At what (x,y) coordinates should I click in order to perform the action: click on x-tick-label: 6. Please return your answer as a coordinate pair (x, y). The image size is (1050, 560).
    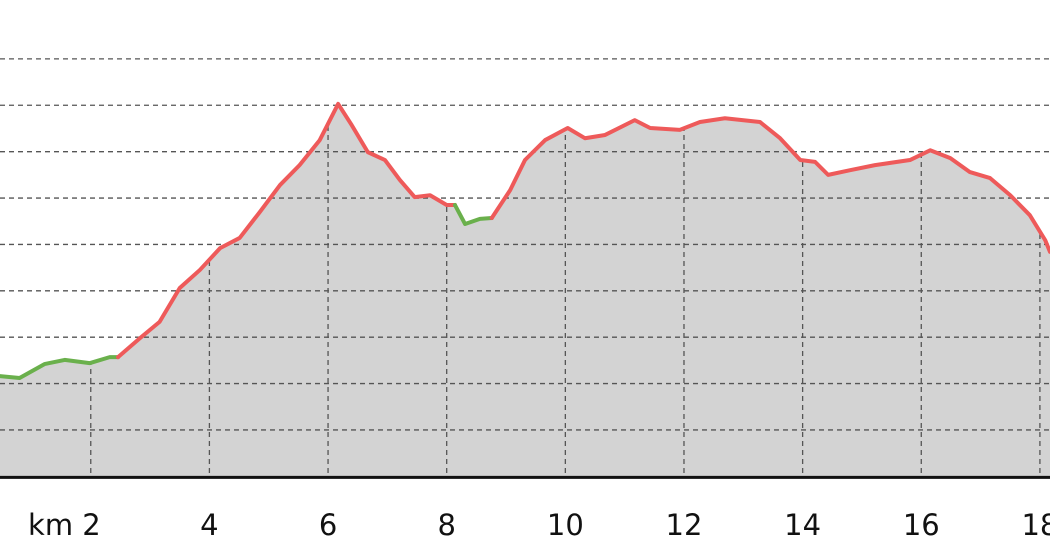
    Looking at the image, I should click on (328, 525).